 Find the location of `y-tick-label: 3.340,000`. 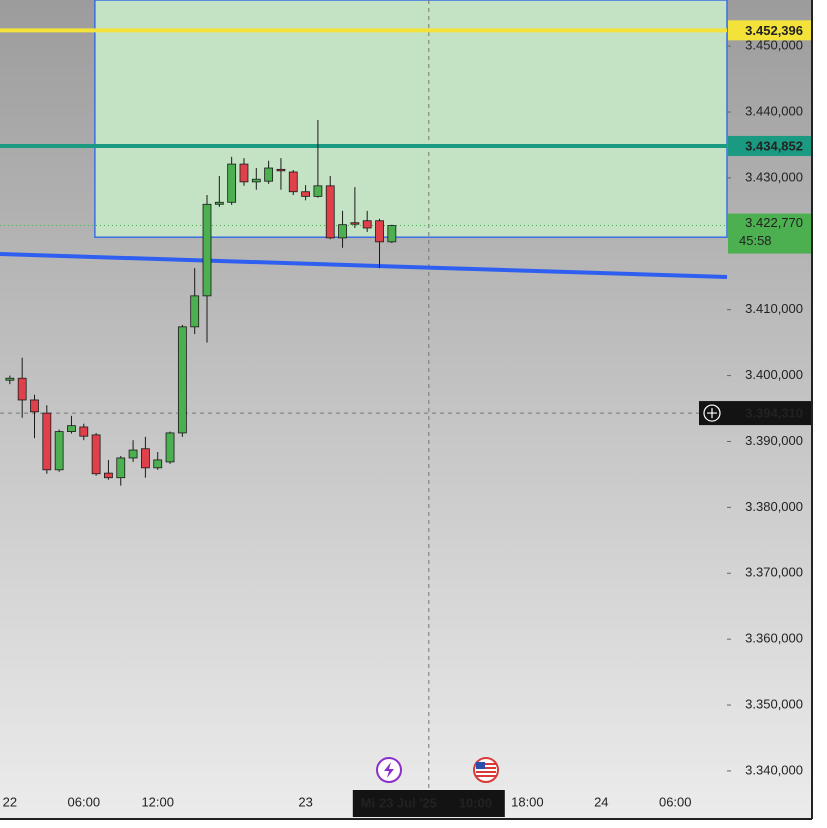

y-tick-label: 3.340,000 is located at coordinates (774, 769).